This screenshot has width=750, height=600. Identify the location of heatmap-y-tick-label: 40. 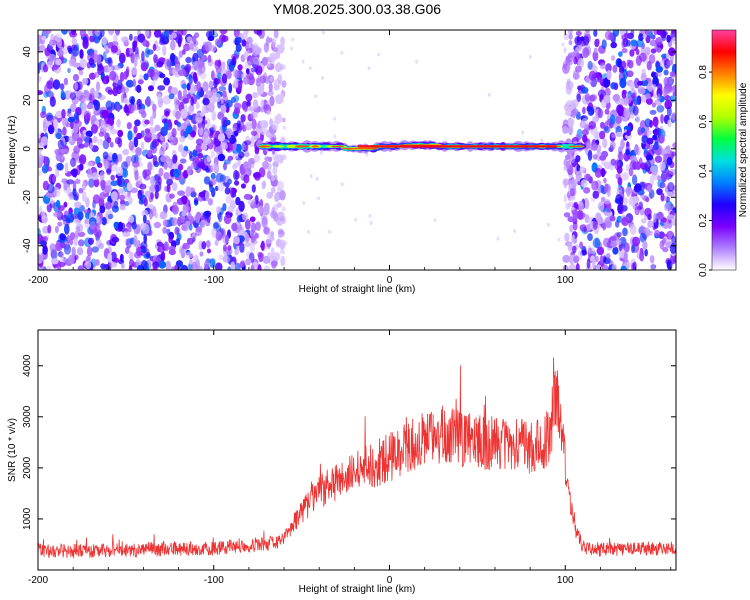
(27, 52).